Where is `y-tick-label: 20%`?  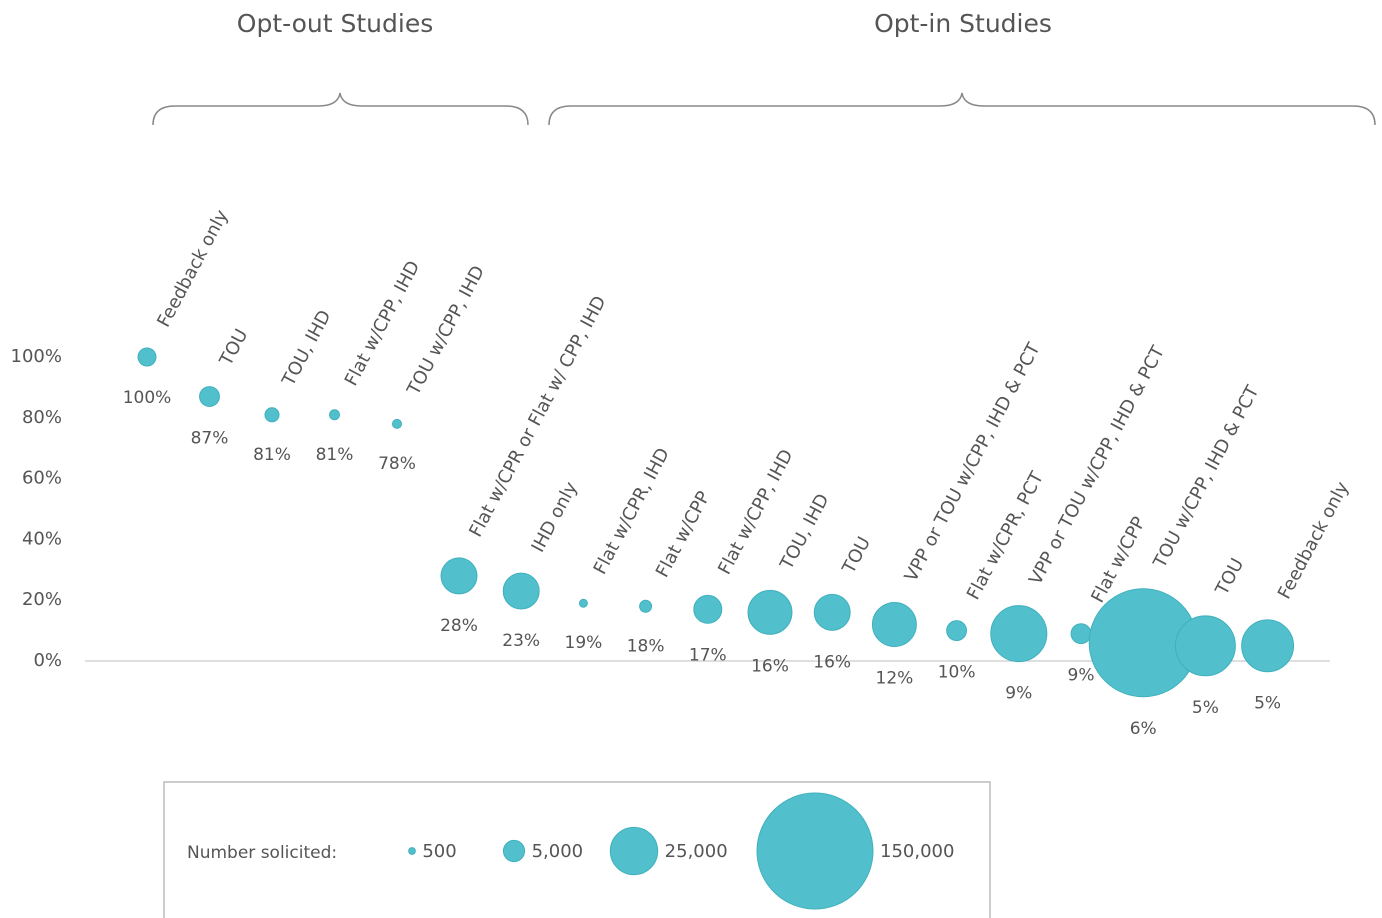
y-tick-label: 20% is located at coordinates (42, 599).